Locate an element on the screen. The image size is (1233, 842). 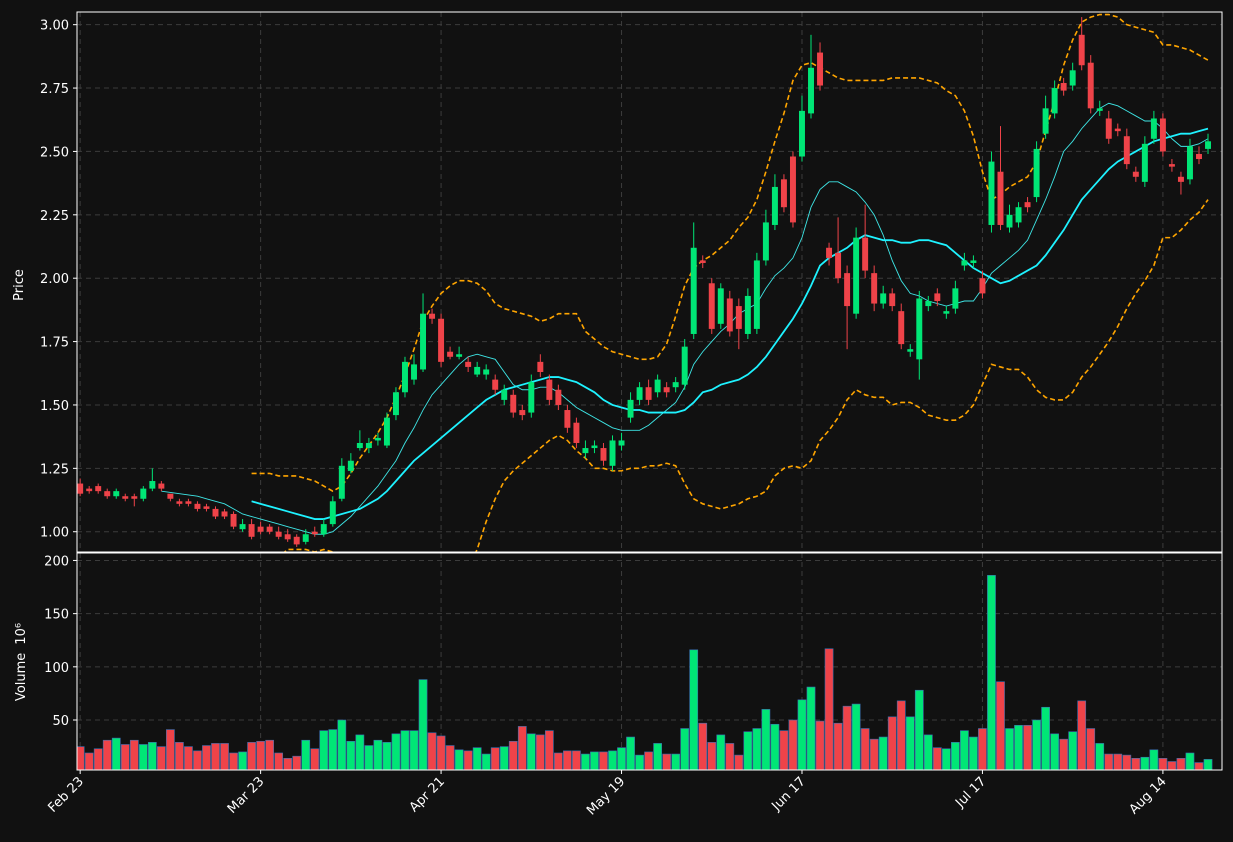
volume-axis-label: Volume 10⁶ is located at coordinates (21, 662).